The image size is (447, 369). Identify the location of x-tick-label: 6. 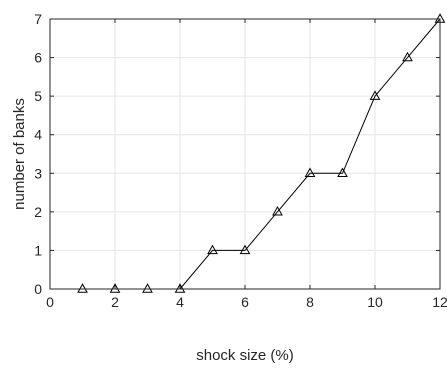
(245, 302).